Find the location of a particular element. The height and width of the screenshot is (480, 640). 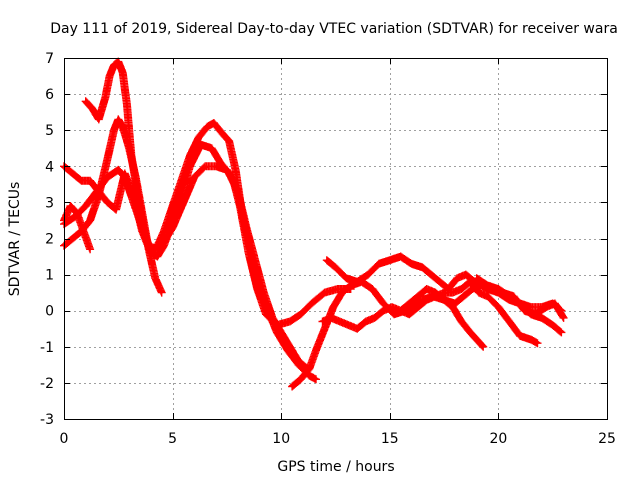

series-track-i is located at coordinates (442, 318).